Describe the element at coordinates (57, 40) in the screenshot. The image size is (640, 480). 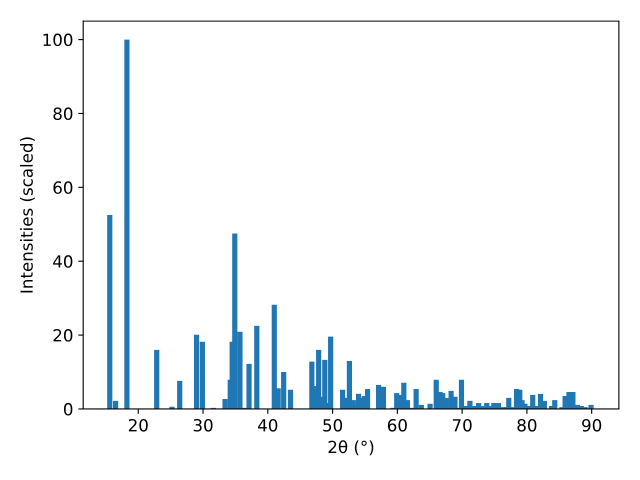
I see `y-tick-label: 100` at that location.